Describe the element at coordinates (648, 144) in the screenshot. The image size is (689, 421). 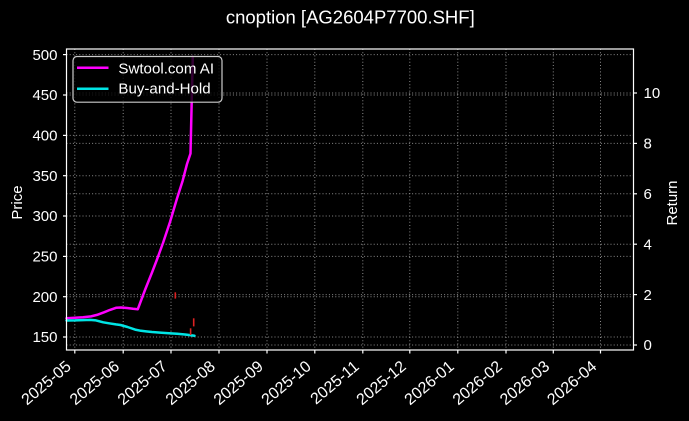
I see `svg-text: 8` at that location.